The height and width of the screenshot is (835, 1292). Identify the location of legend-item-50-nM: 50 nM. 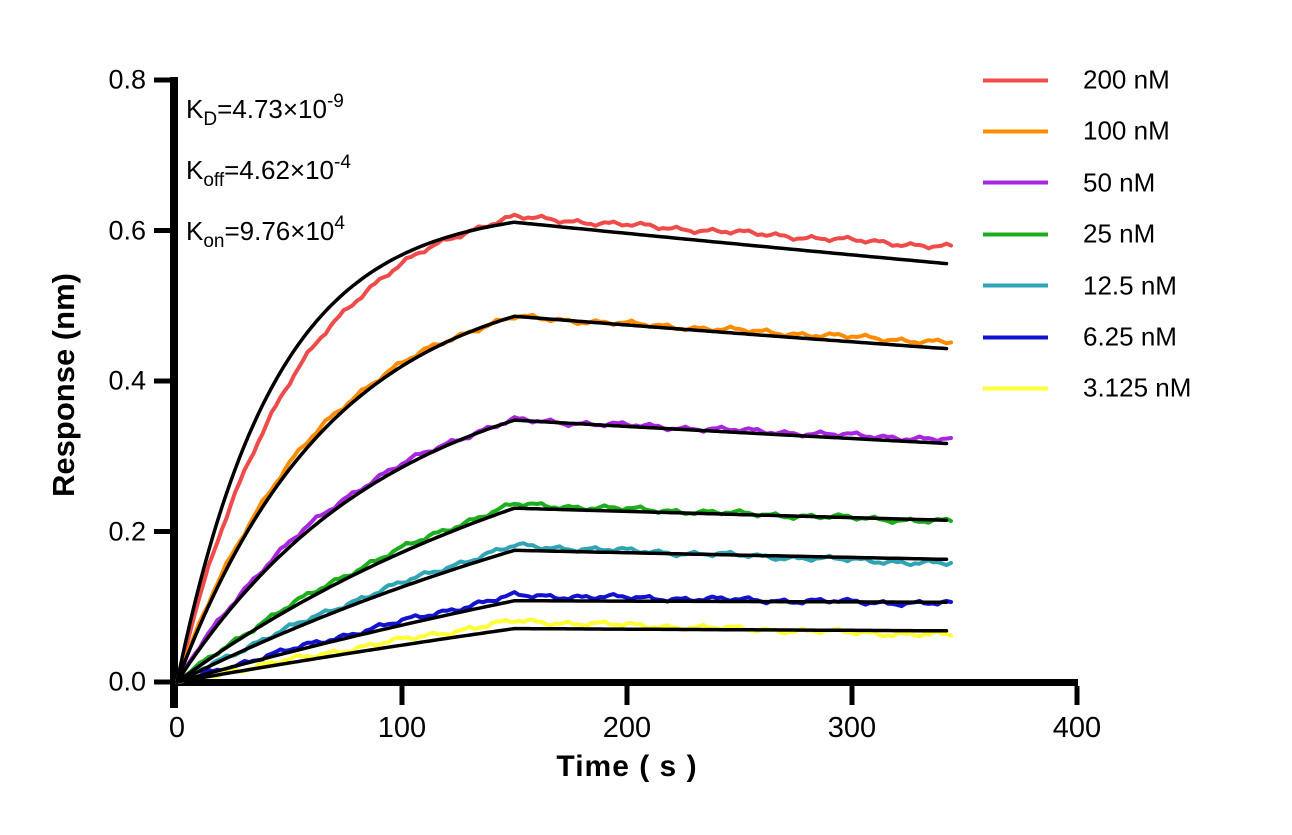
(1069, 182).